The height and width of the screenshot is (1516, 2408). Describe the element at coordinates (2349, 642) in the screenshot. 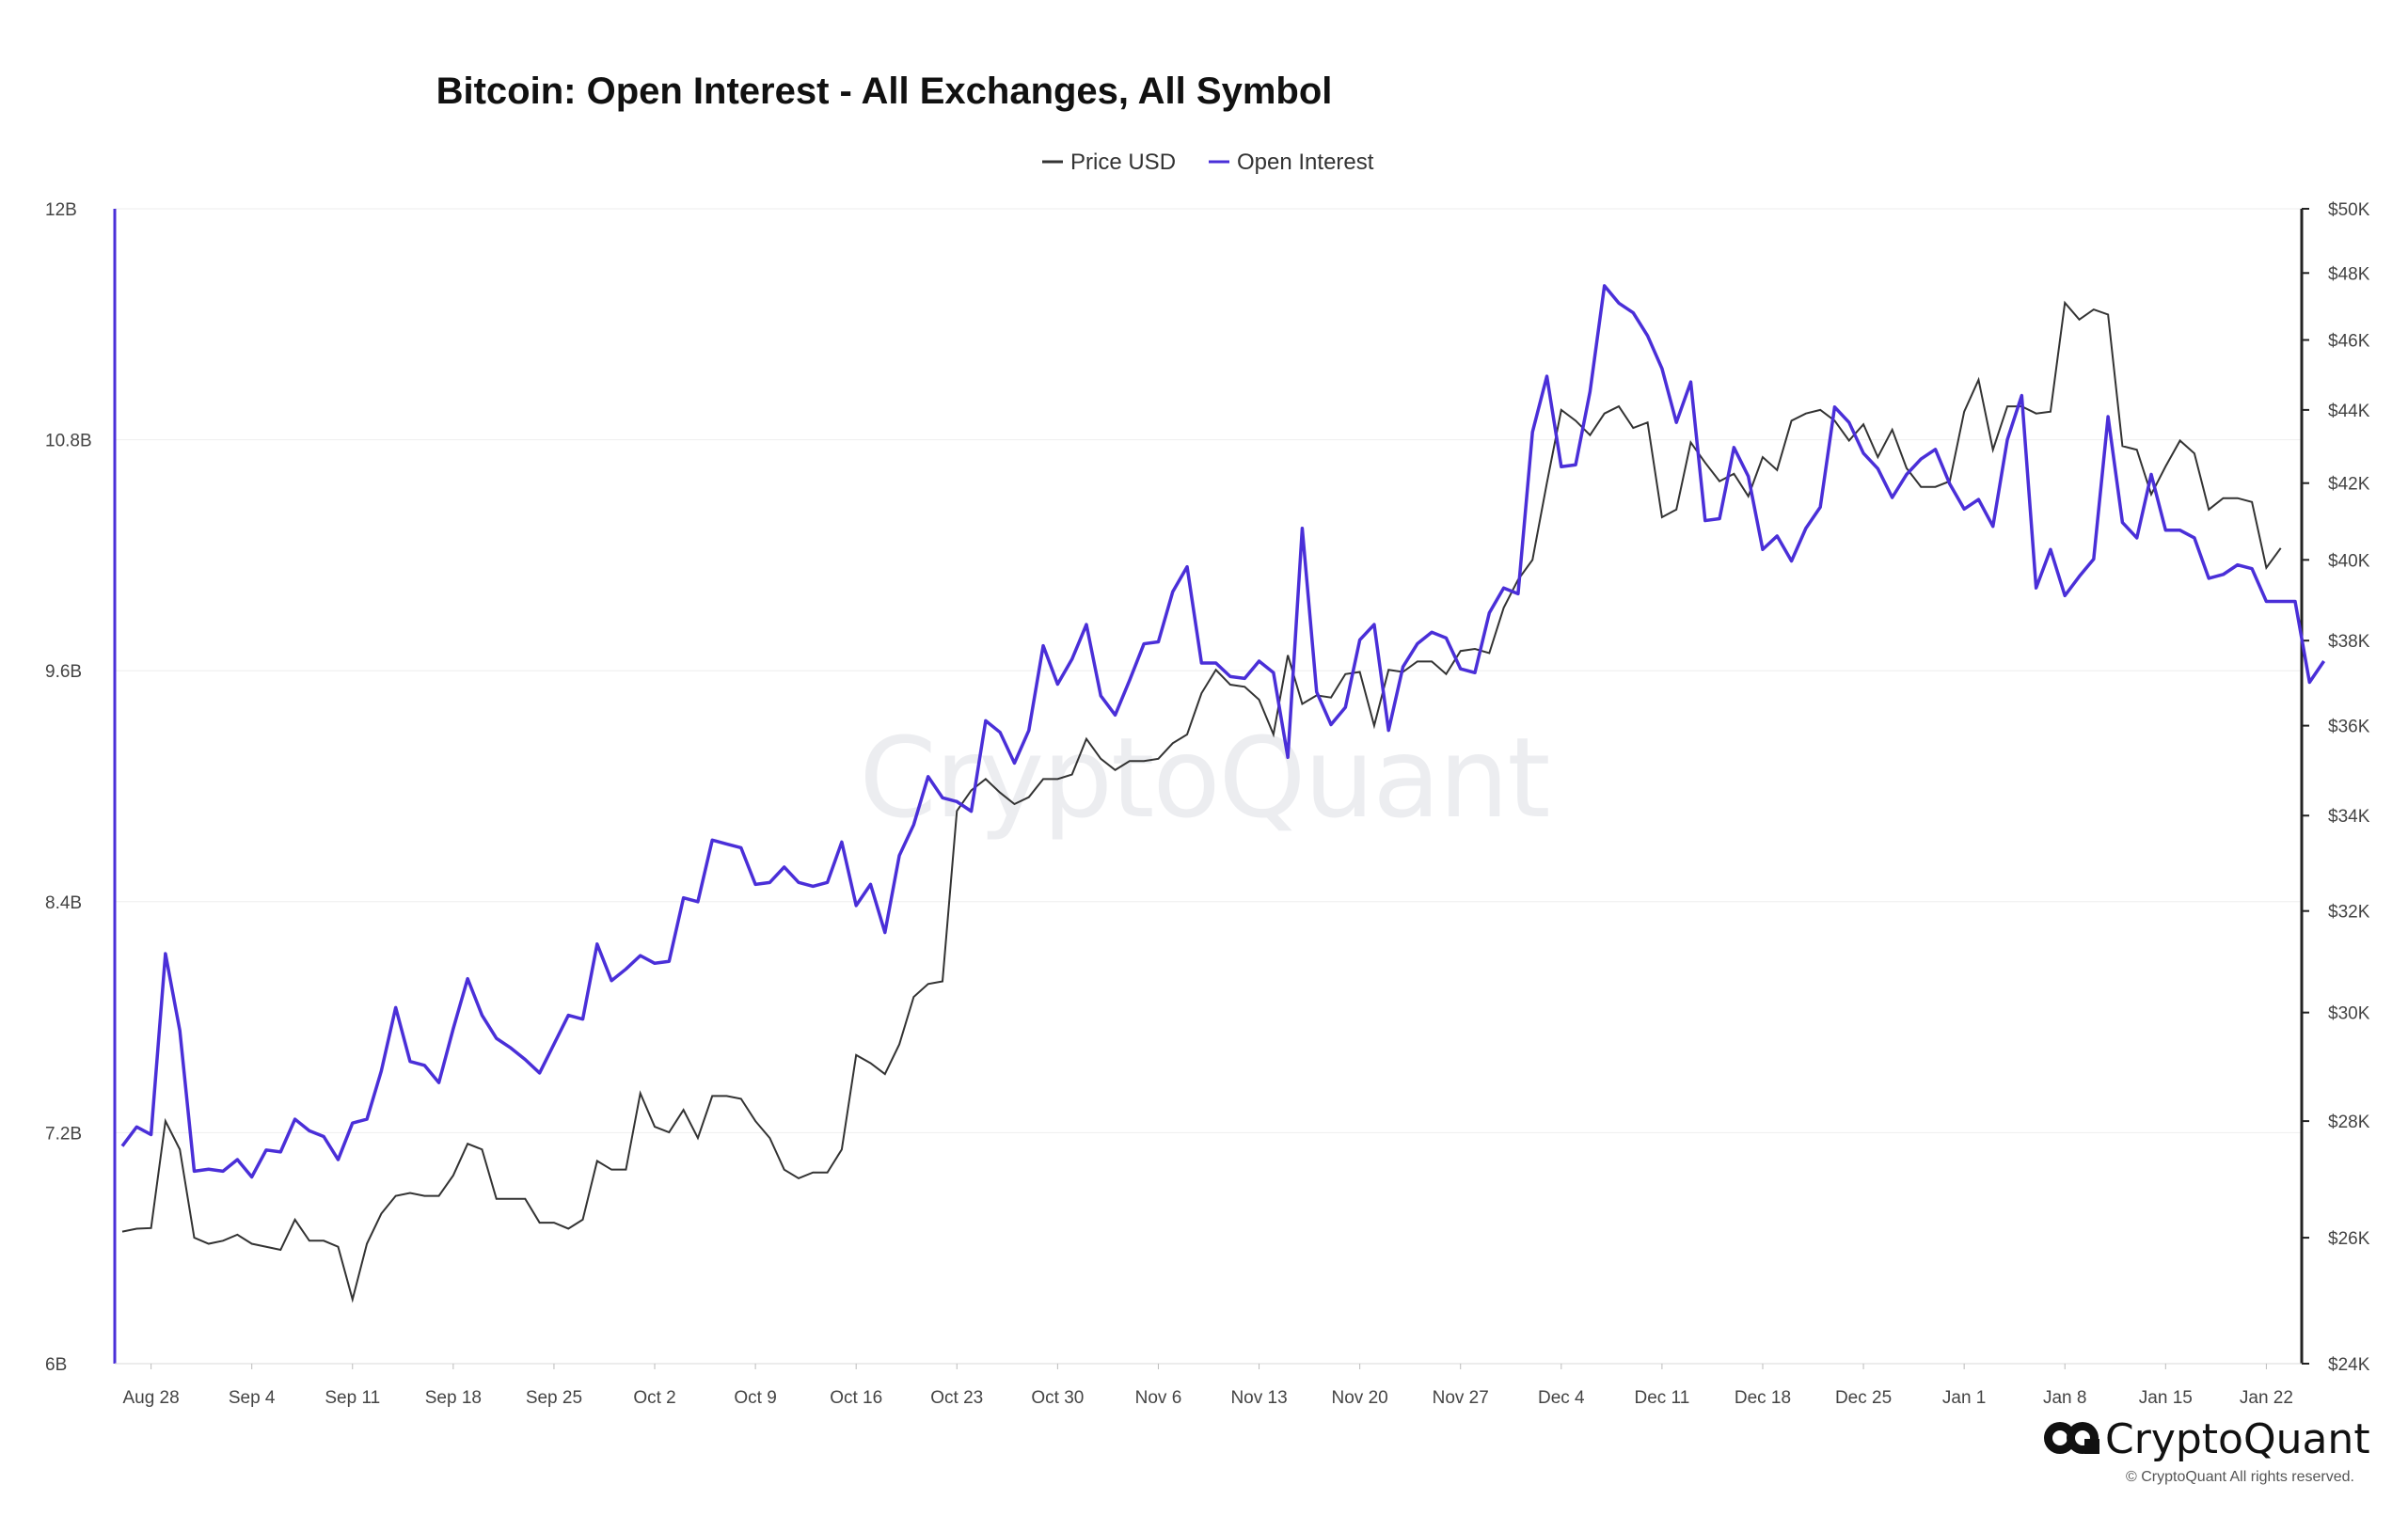

I see `y-right-tick-label: $38K` at that location.